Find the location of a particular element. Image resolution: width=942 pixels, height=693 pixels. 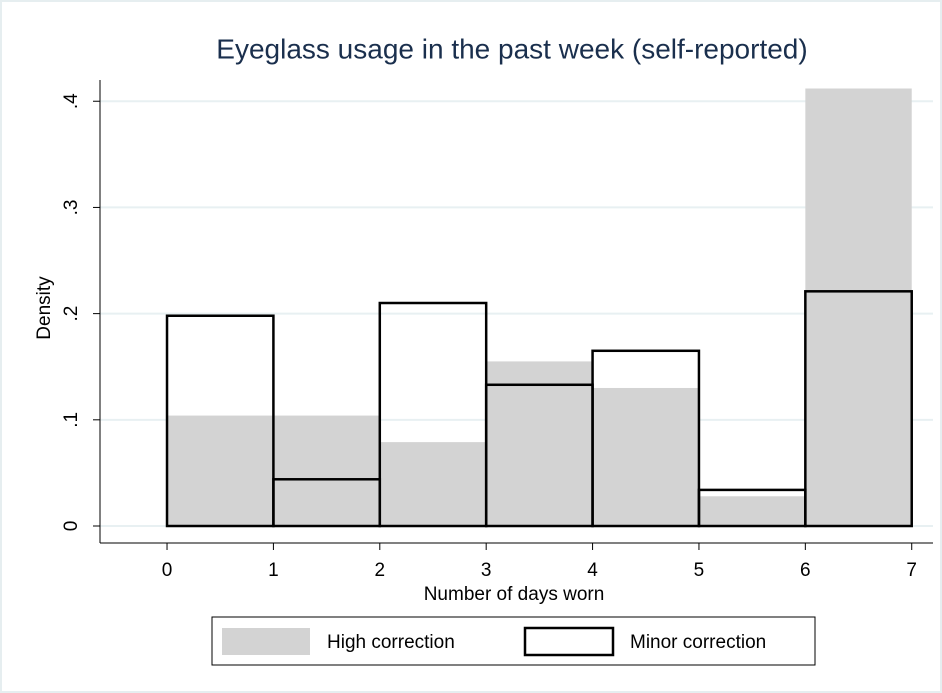

y-tick-label: .2 is located at coordinates (71, 314).